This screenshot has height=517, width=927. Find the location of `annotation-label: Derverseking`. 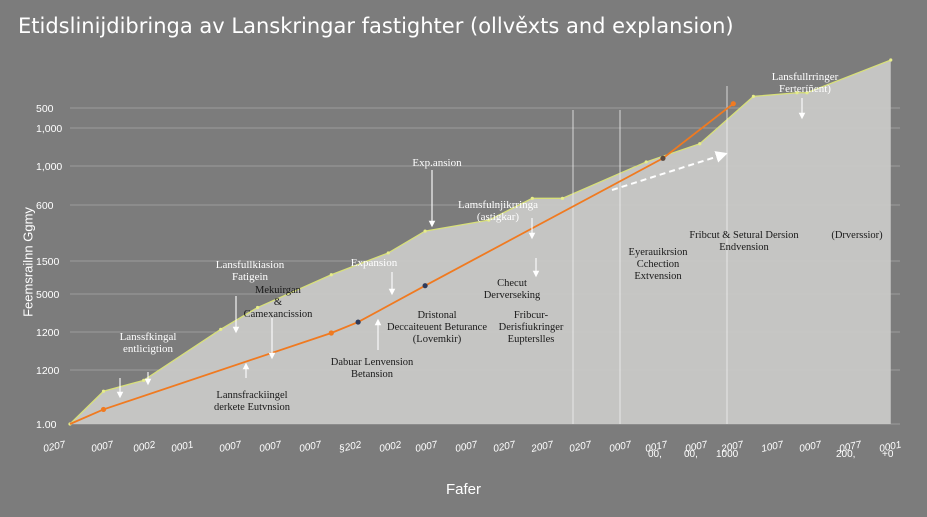

annotation-label: Derverseking is located at coordinates (512, 295).